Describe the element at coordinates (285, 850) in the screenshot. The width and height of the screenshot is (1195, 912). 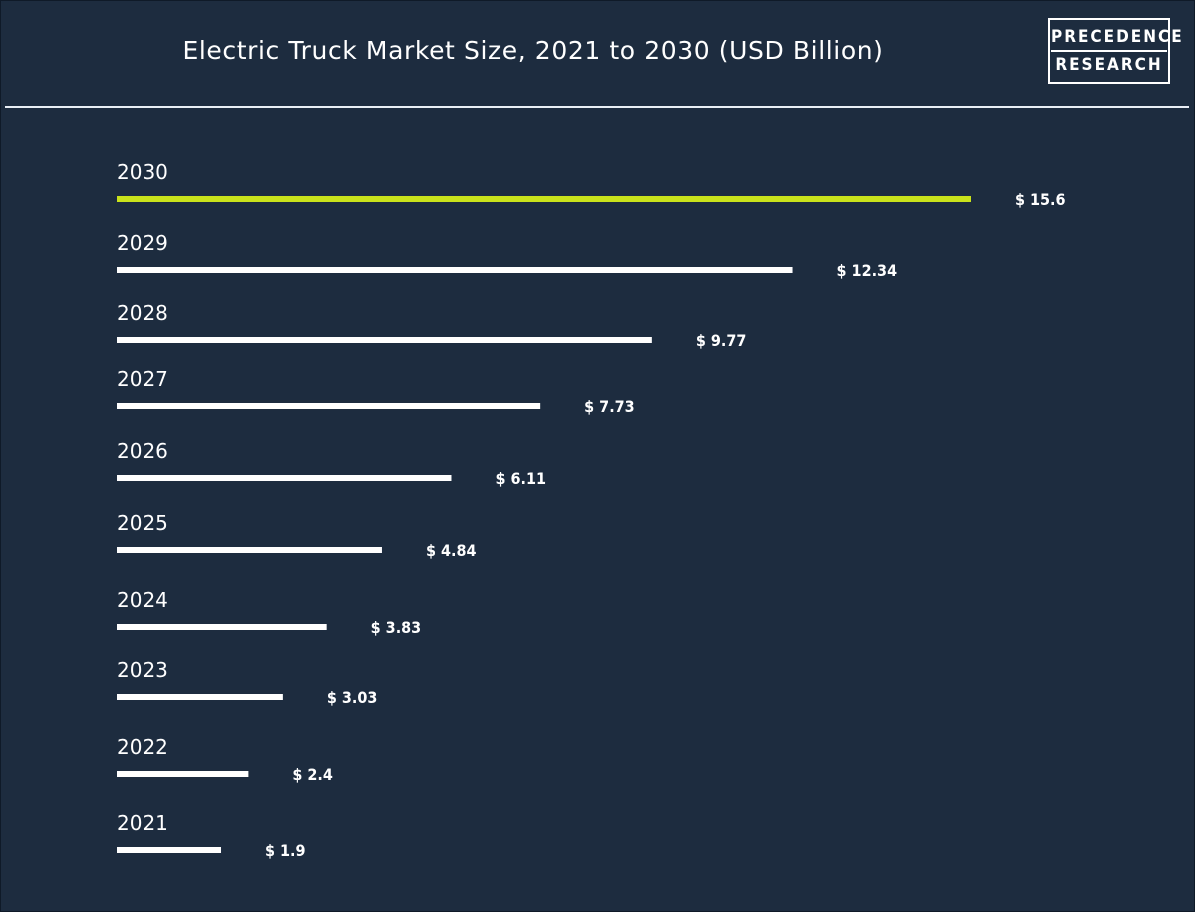
I see `value-label-2021: $ 1.9` at that location.